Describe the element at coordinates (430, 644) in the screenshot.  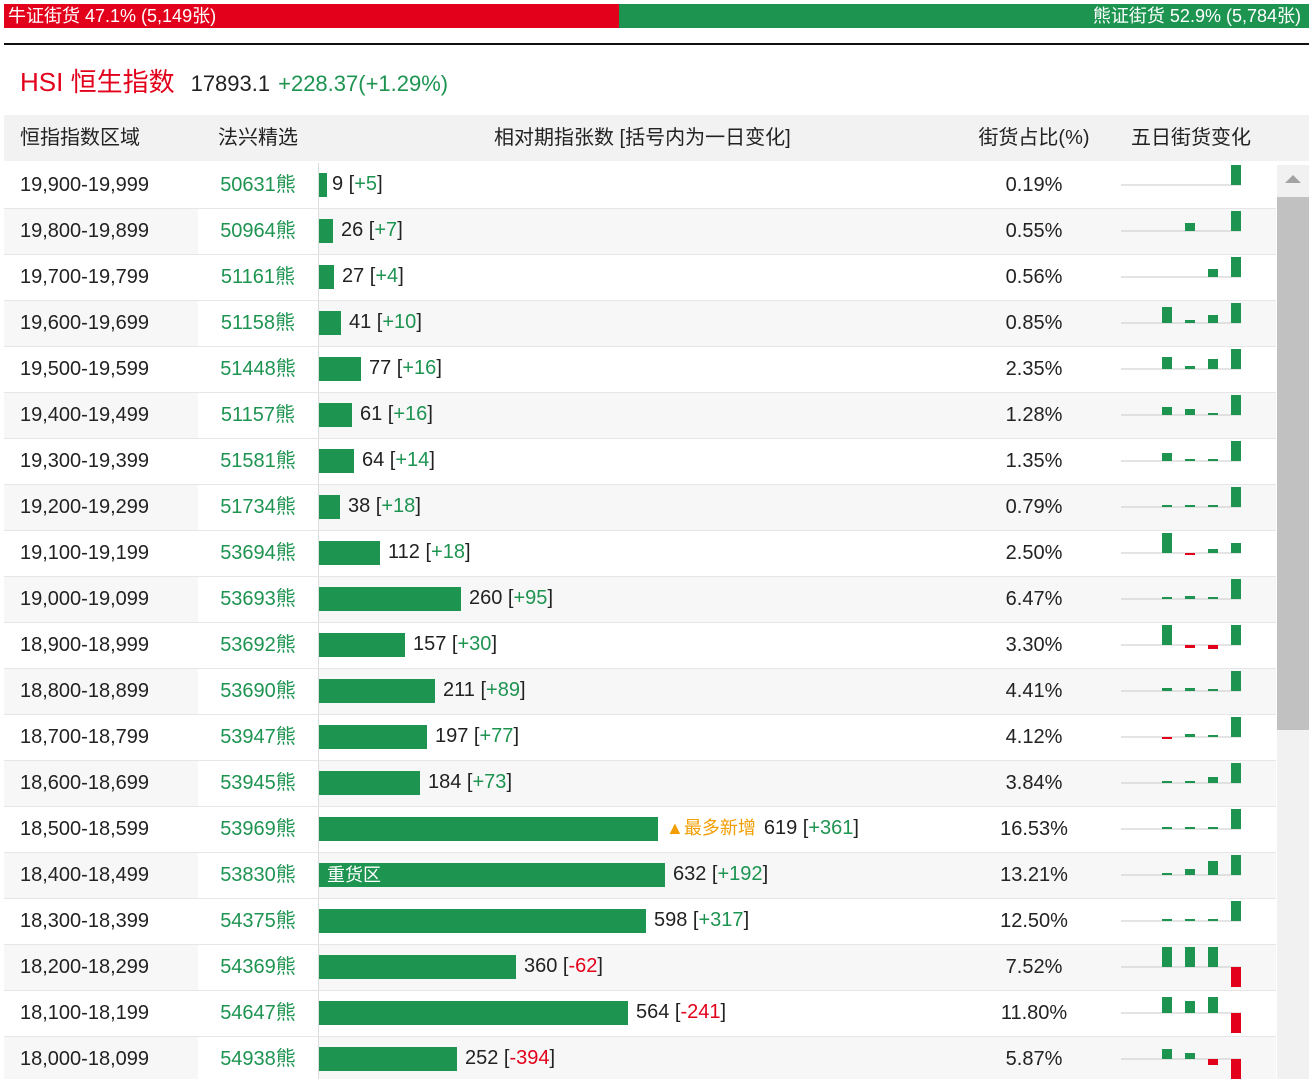
I see `count-value: 157` at that location.